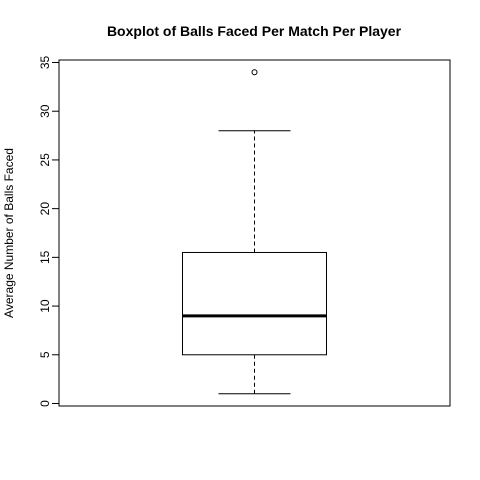 This screenshot has height=480, width=480. I want to click on y-tick-label-5: 5, so click(45, 354).